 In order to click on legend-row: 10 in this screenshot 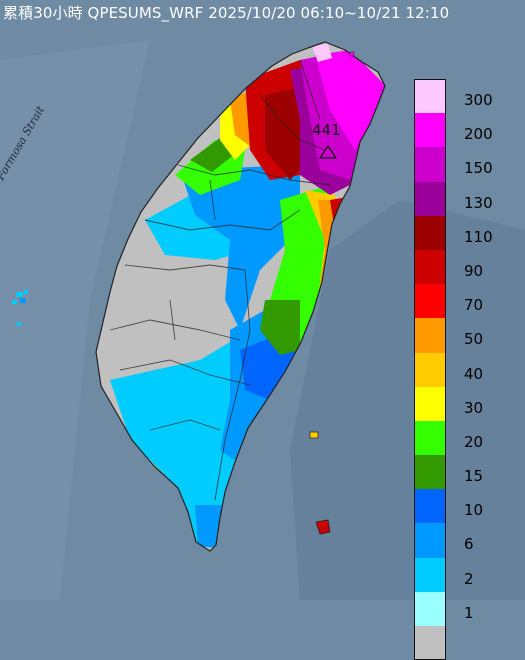, I will do `click(469, 506)`.